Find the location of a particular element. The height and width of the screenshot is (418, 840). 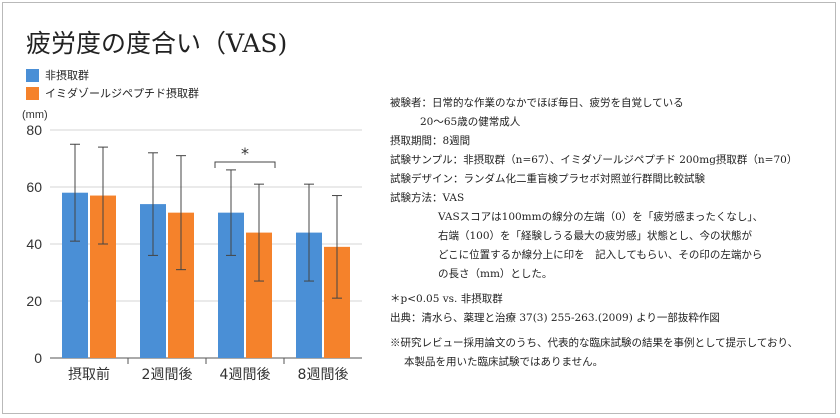

x-tick-label: 4週間後 is located at coordinates (245, 375).